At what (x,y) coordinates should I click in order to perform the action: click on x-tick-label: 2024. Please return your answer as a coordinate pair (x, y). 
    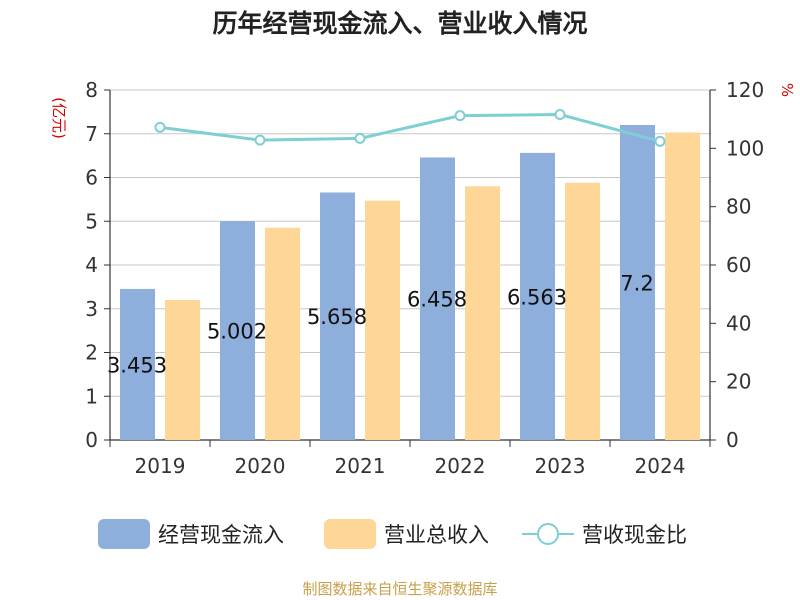
    Looking at the image, I should click on (660, 466).